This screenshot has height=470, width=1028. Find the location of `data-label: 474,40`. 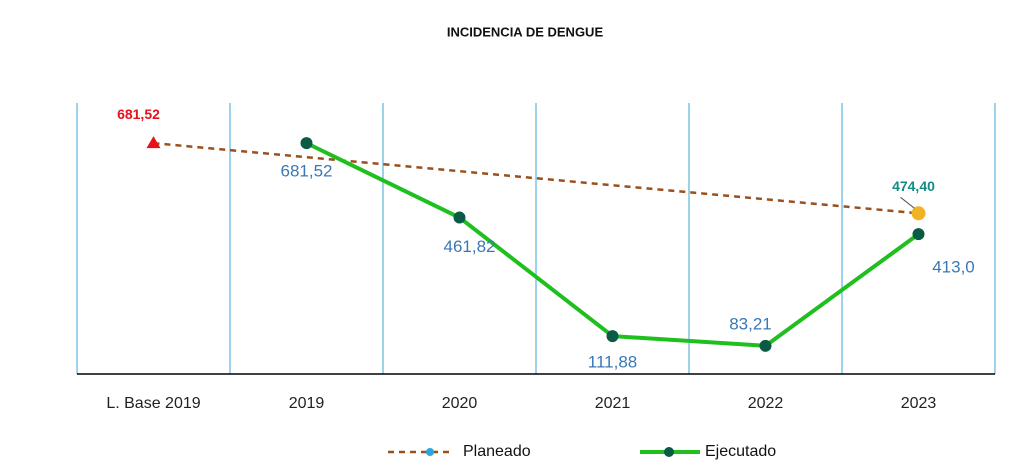

data-label: 474,40 is located at coordinates (913, 186).